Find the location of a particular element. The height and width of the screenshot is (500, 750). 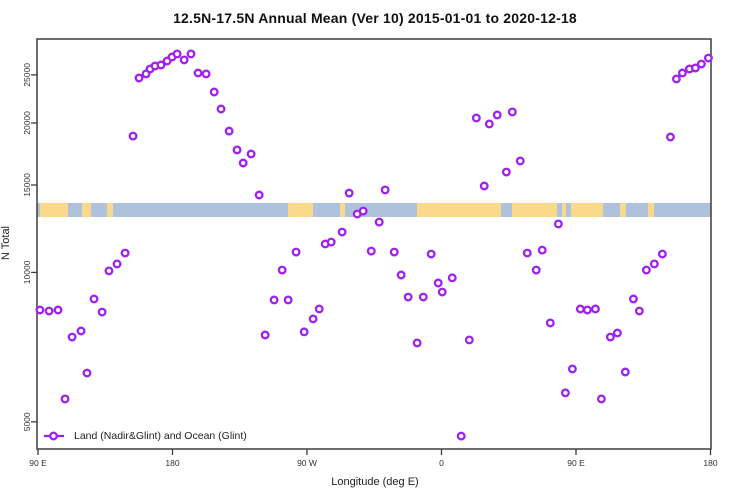

y-tick-label: 20000 is located at coordinates (27, 123).